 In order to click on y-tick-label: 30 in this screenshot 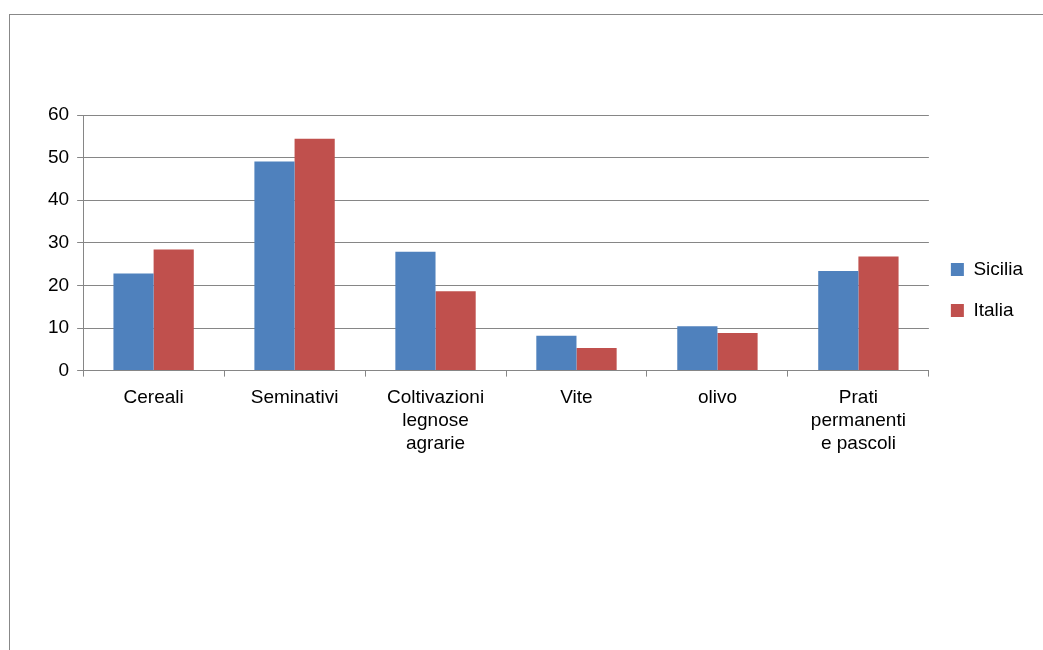, I will do `click(58, 242)`.